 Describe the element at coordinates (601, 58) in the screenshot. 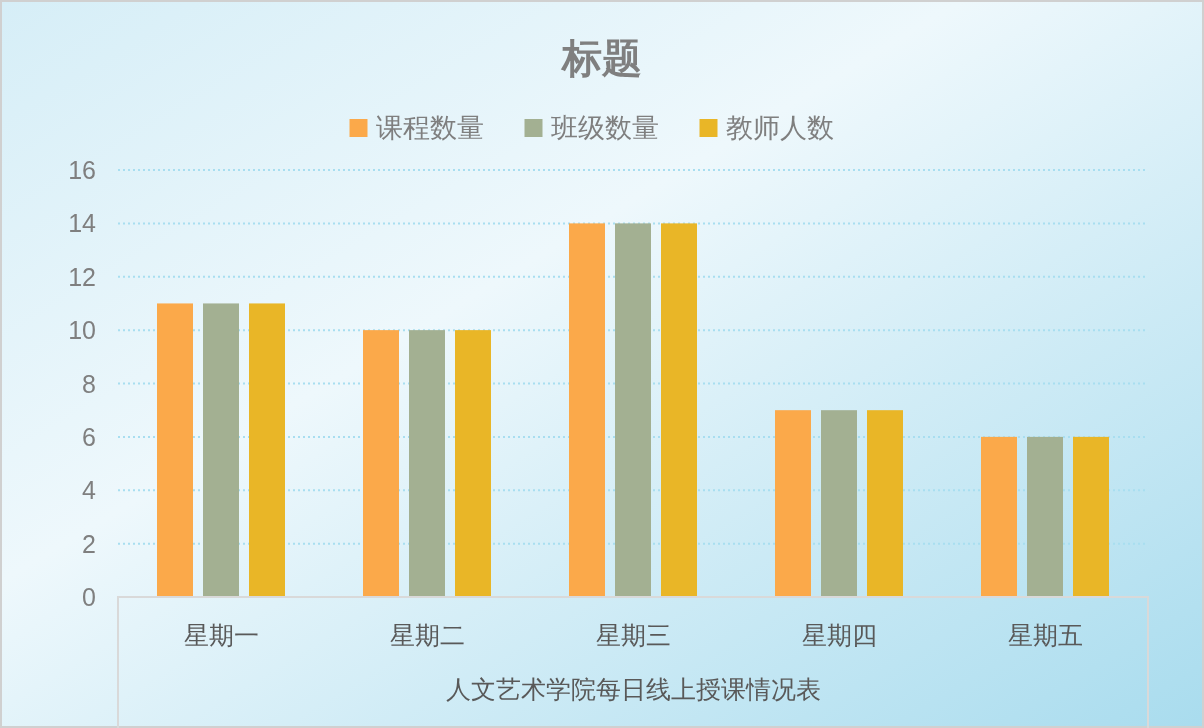

I see `chart-title: 标题` at that location.